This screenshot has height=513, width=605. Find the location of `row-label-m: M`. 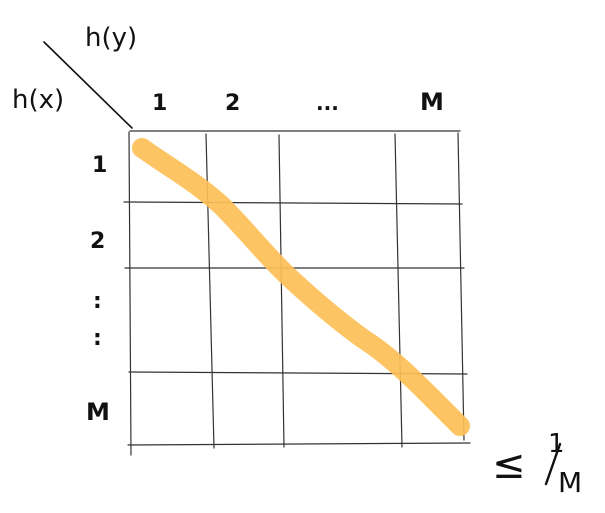

row-label-m: M is located at coordinates (98, 412).